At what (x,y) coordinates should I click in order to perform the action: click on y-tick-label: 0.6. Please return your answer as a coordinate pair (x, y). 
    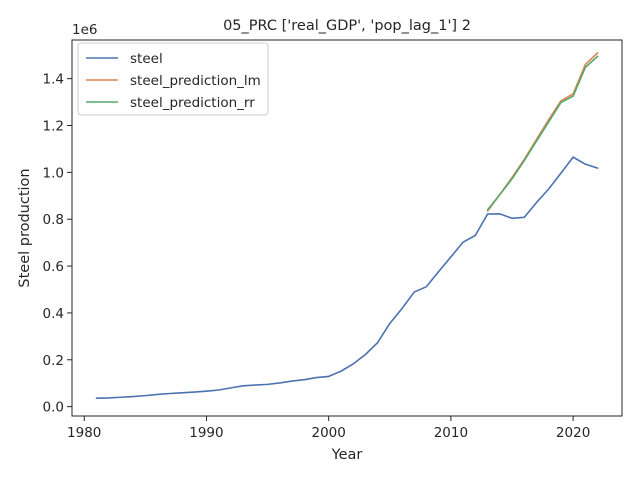
    Looking at the image, I should click on (53, 267).